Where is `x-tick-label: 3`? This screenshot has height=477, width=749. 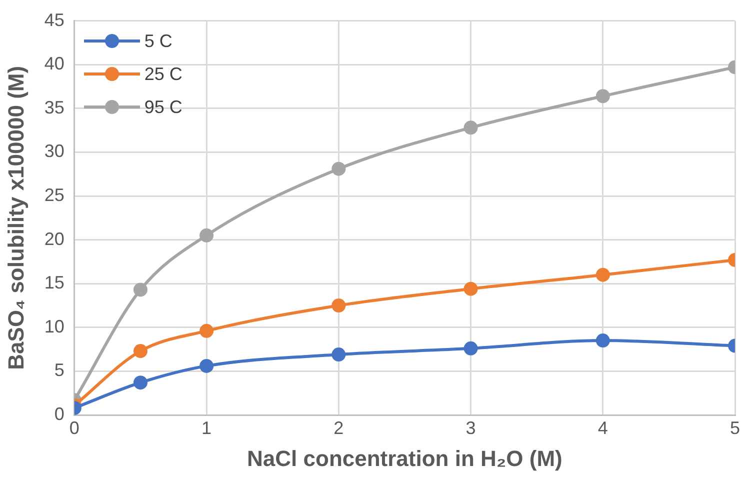
x-tick-label: 3 is located at coordinates (471, 428).